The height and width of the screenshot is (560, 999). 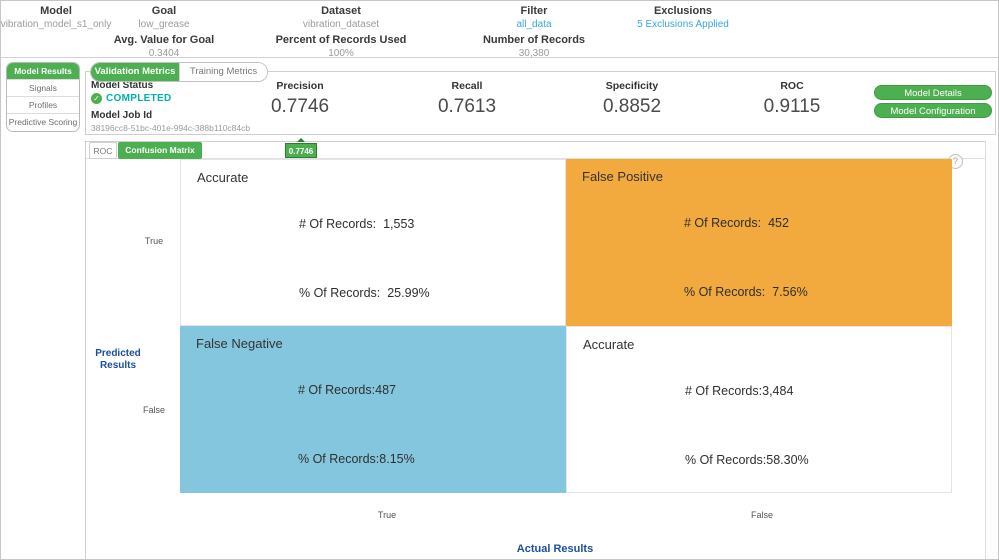 I want to click on row-label-false: False, so click(x=153, y=410).